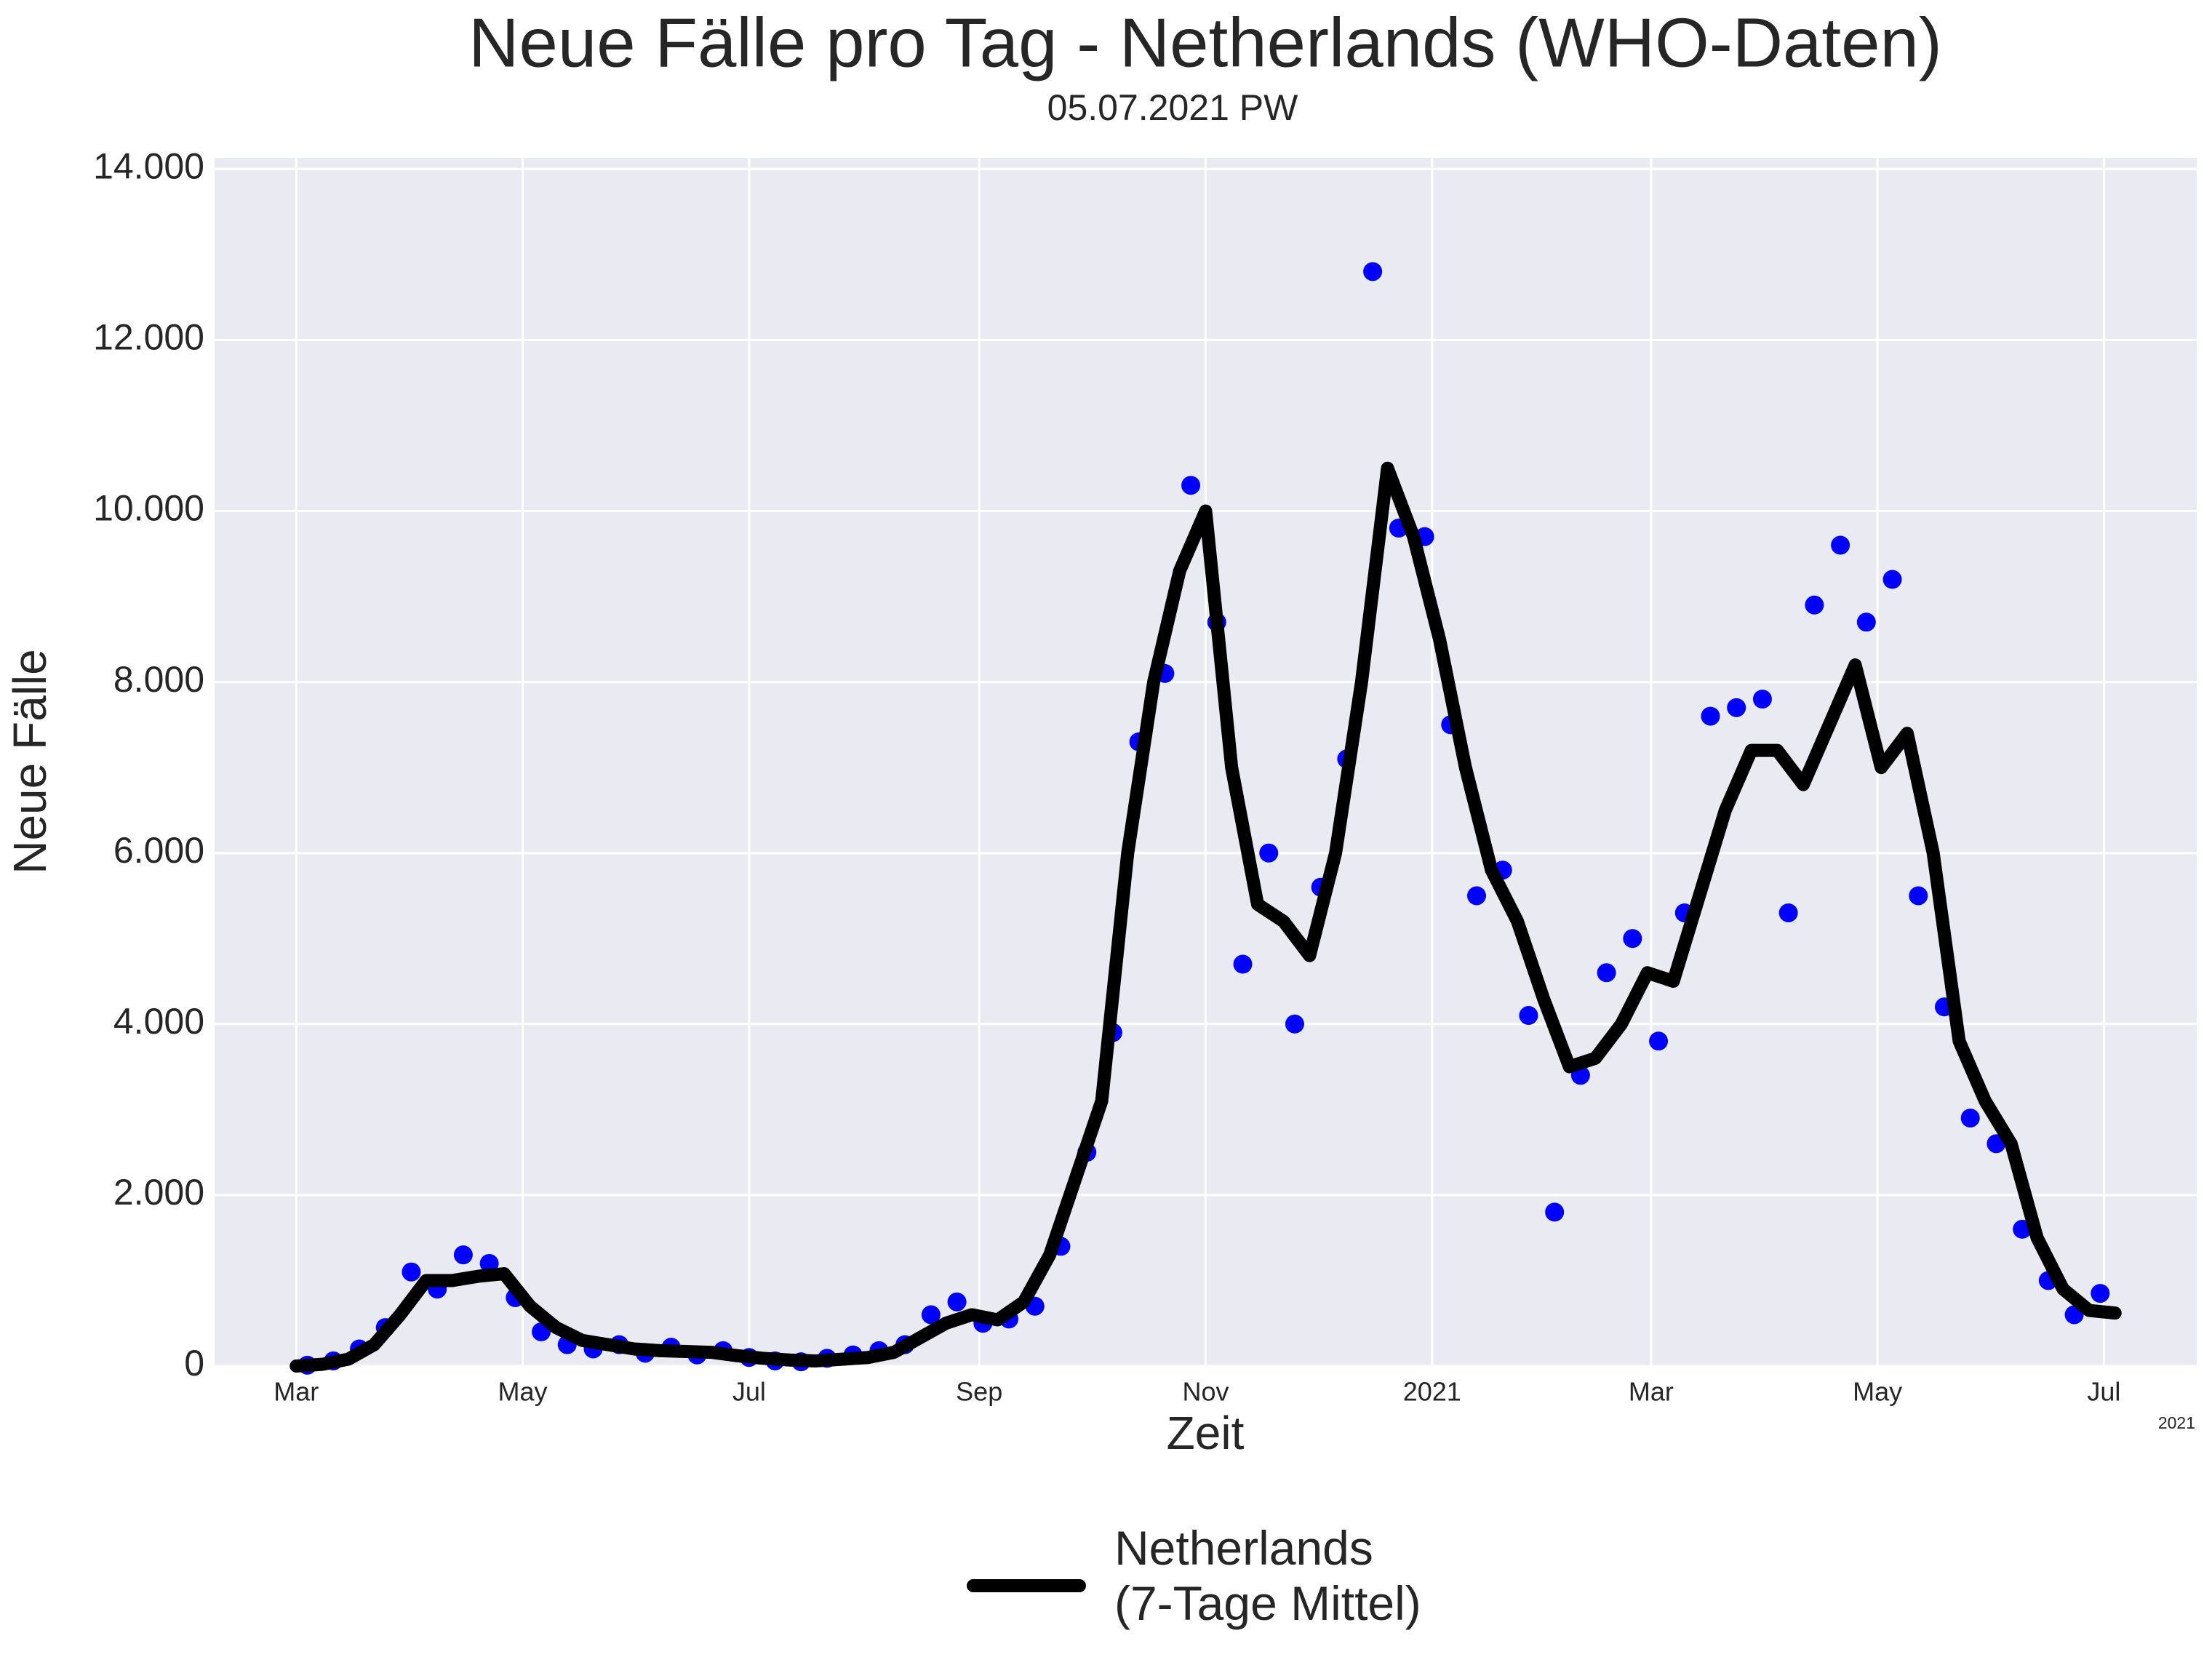  I want to click on legend-label: Netherlands (7-Tage Mittel), so click(1267, 1575).